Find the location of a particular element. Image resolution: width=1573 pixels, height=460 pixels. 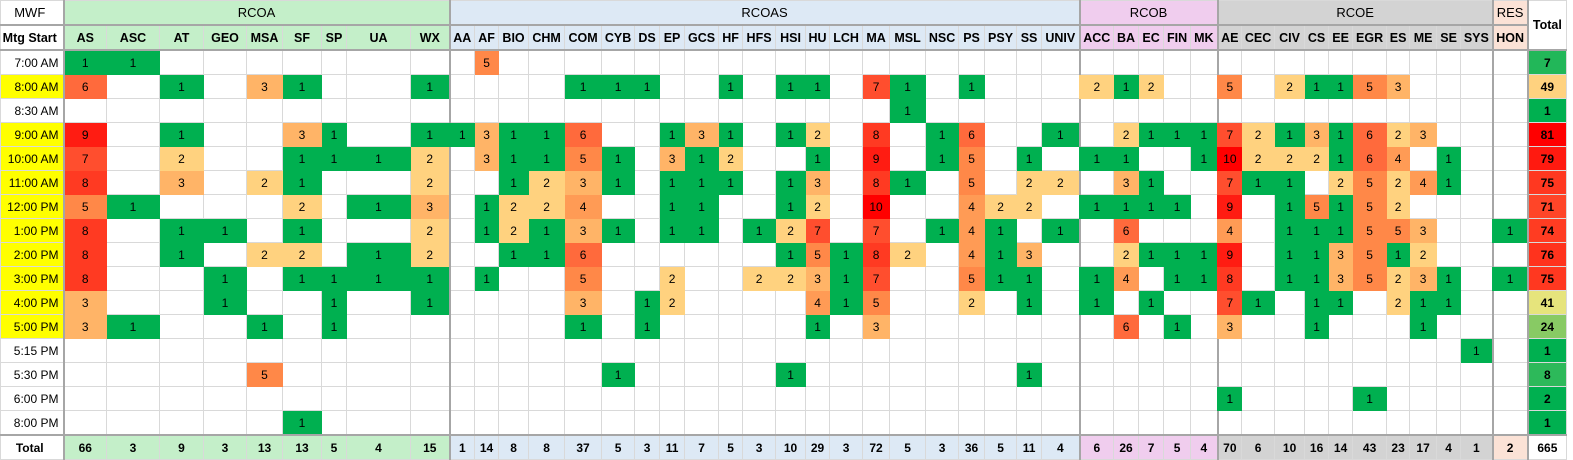

column-header-sp: SP is located at coordinates (334, 37).